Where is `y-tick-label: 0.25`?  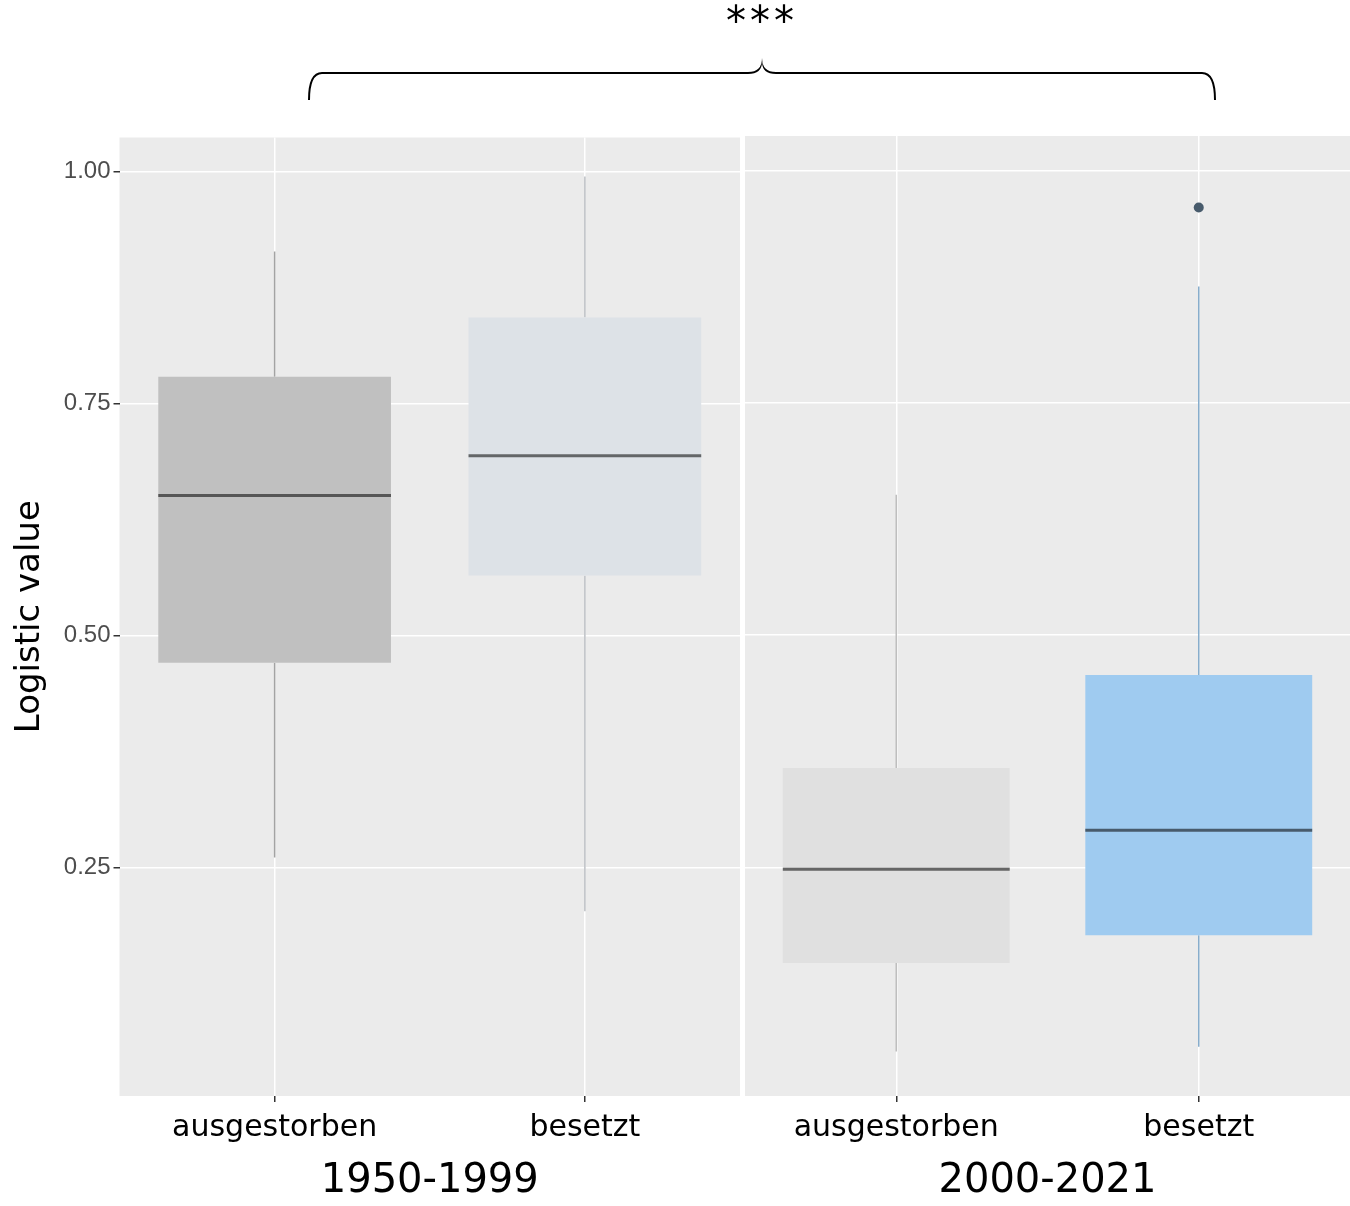 y-tick-label: 0.25 is located at coordinates (87, 866).